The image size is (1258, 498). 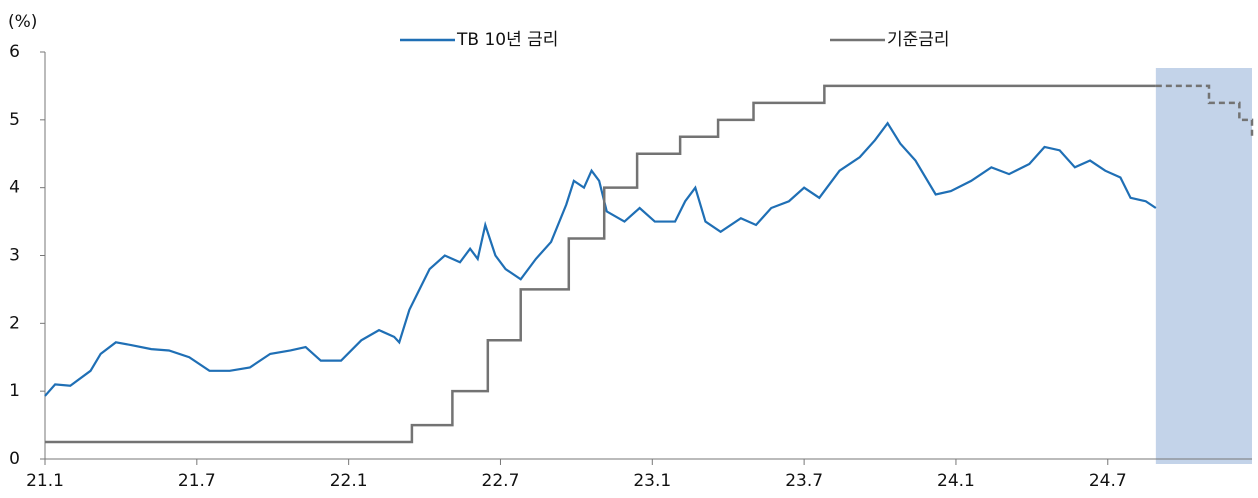 What do you see at coordinates (956, 481) in the screenshot?
I see `x-tick-label: 24.1` at bounding box center [956, 481].